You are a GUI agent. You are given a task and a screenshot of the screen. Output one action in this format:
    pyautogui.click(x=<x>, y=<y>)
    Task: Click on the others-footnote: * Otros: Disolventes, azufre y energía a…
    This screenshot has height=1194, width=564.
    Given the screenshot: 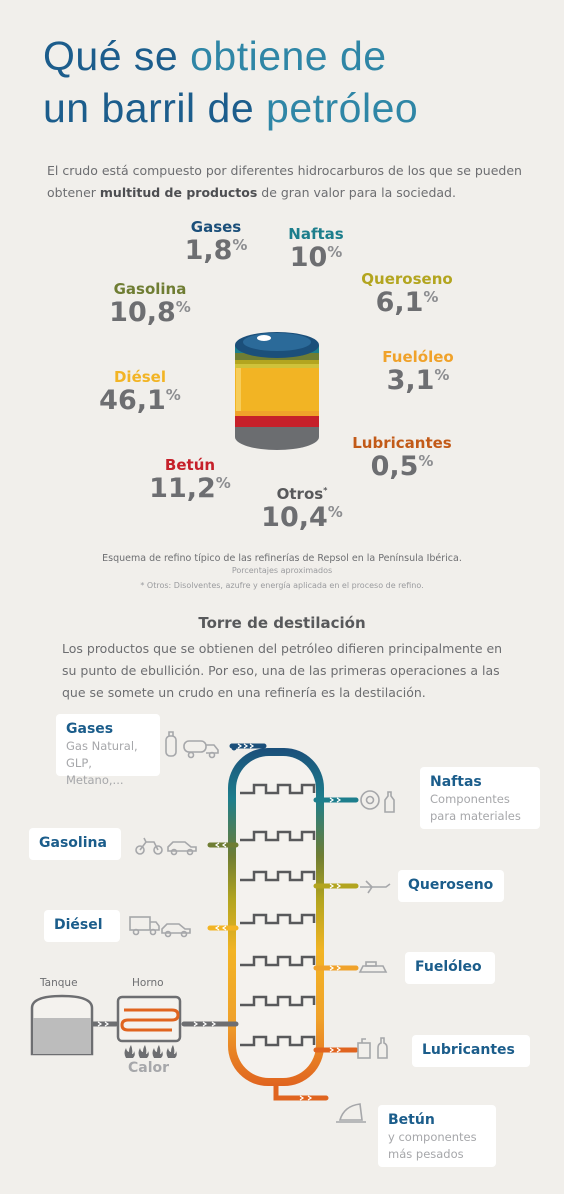 What is the action you would take?
    pyautogui.click(x=282, y=585)
    